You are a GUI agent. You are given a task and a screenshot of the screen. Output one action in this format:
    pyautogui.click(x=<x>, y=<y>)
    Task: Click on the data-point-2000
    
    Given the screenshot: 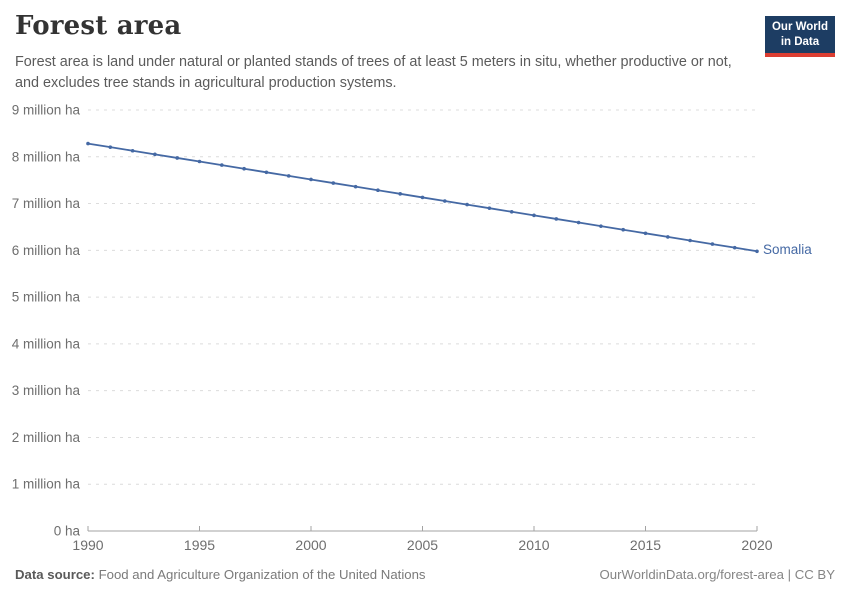 What is the action you would take?
    pyautogui.click(x=311, y=179)
    